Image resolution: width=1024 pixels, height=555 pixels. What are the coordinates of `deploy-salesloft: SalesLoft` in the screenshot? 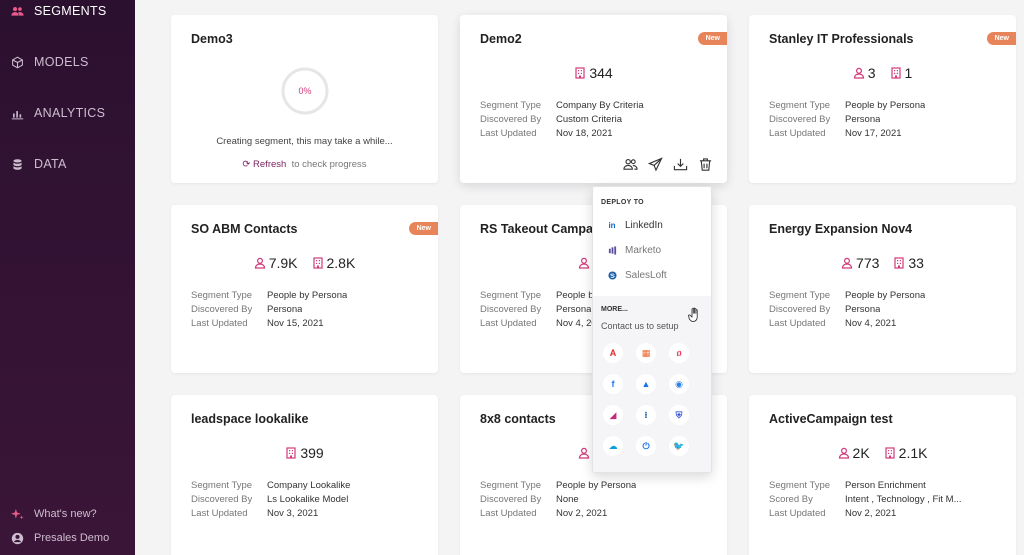 It's located at (637, 275).